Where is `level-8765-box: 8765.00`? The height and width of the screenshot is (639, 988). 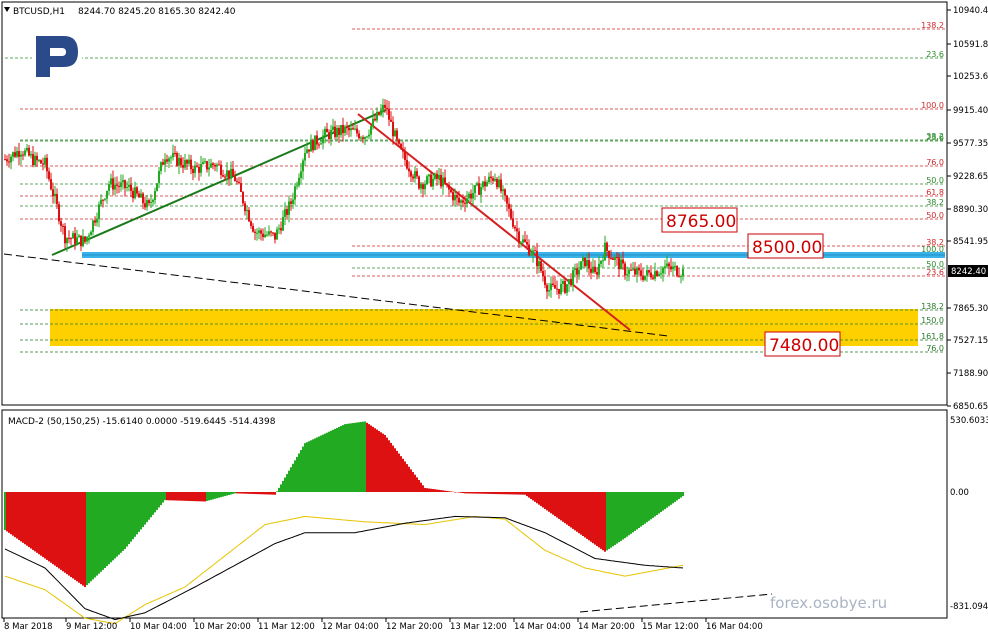
level-8765-box: 8765.00 is located at coordinates (699, 220).